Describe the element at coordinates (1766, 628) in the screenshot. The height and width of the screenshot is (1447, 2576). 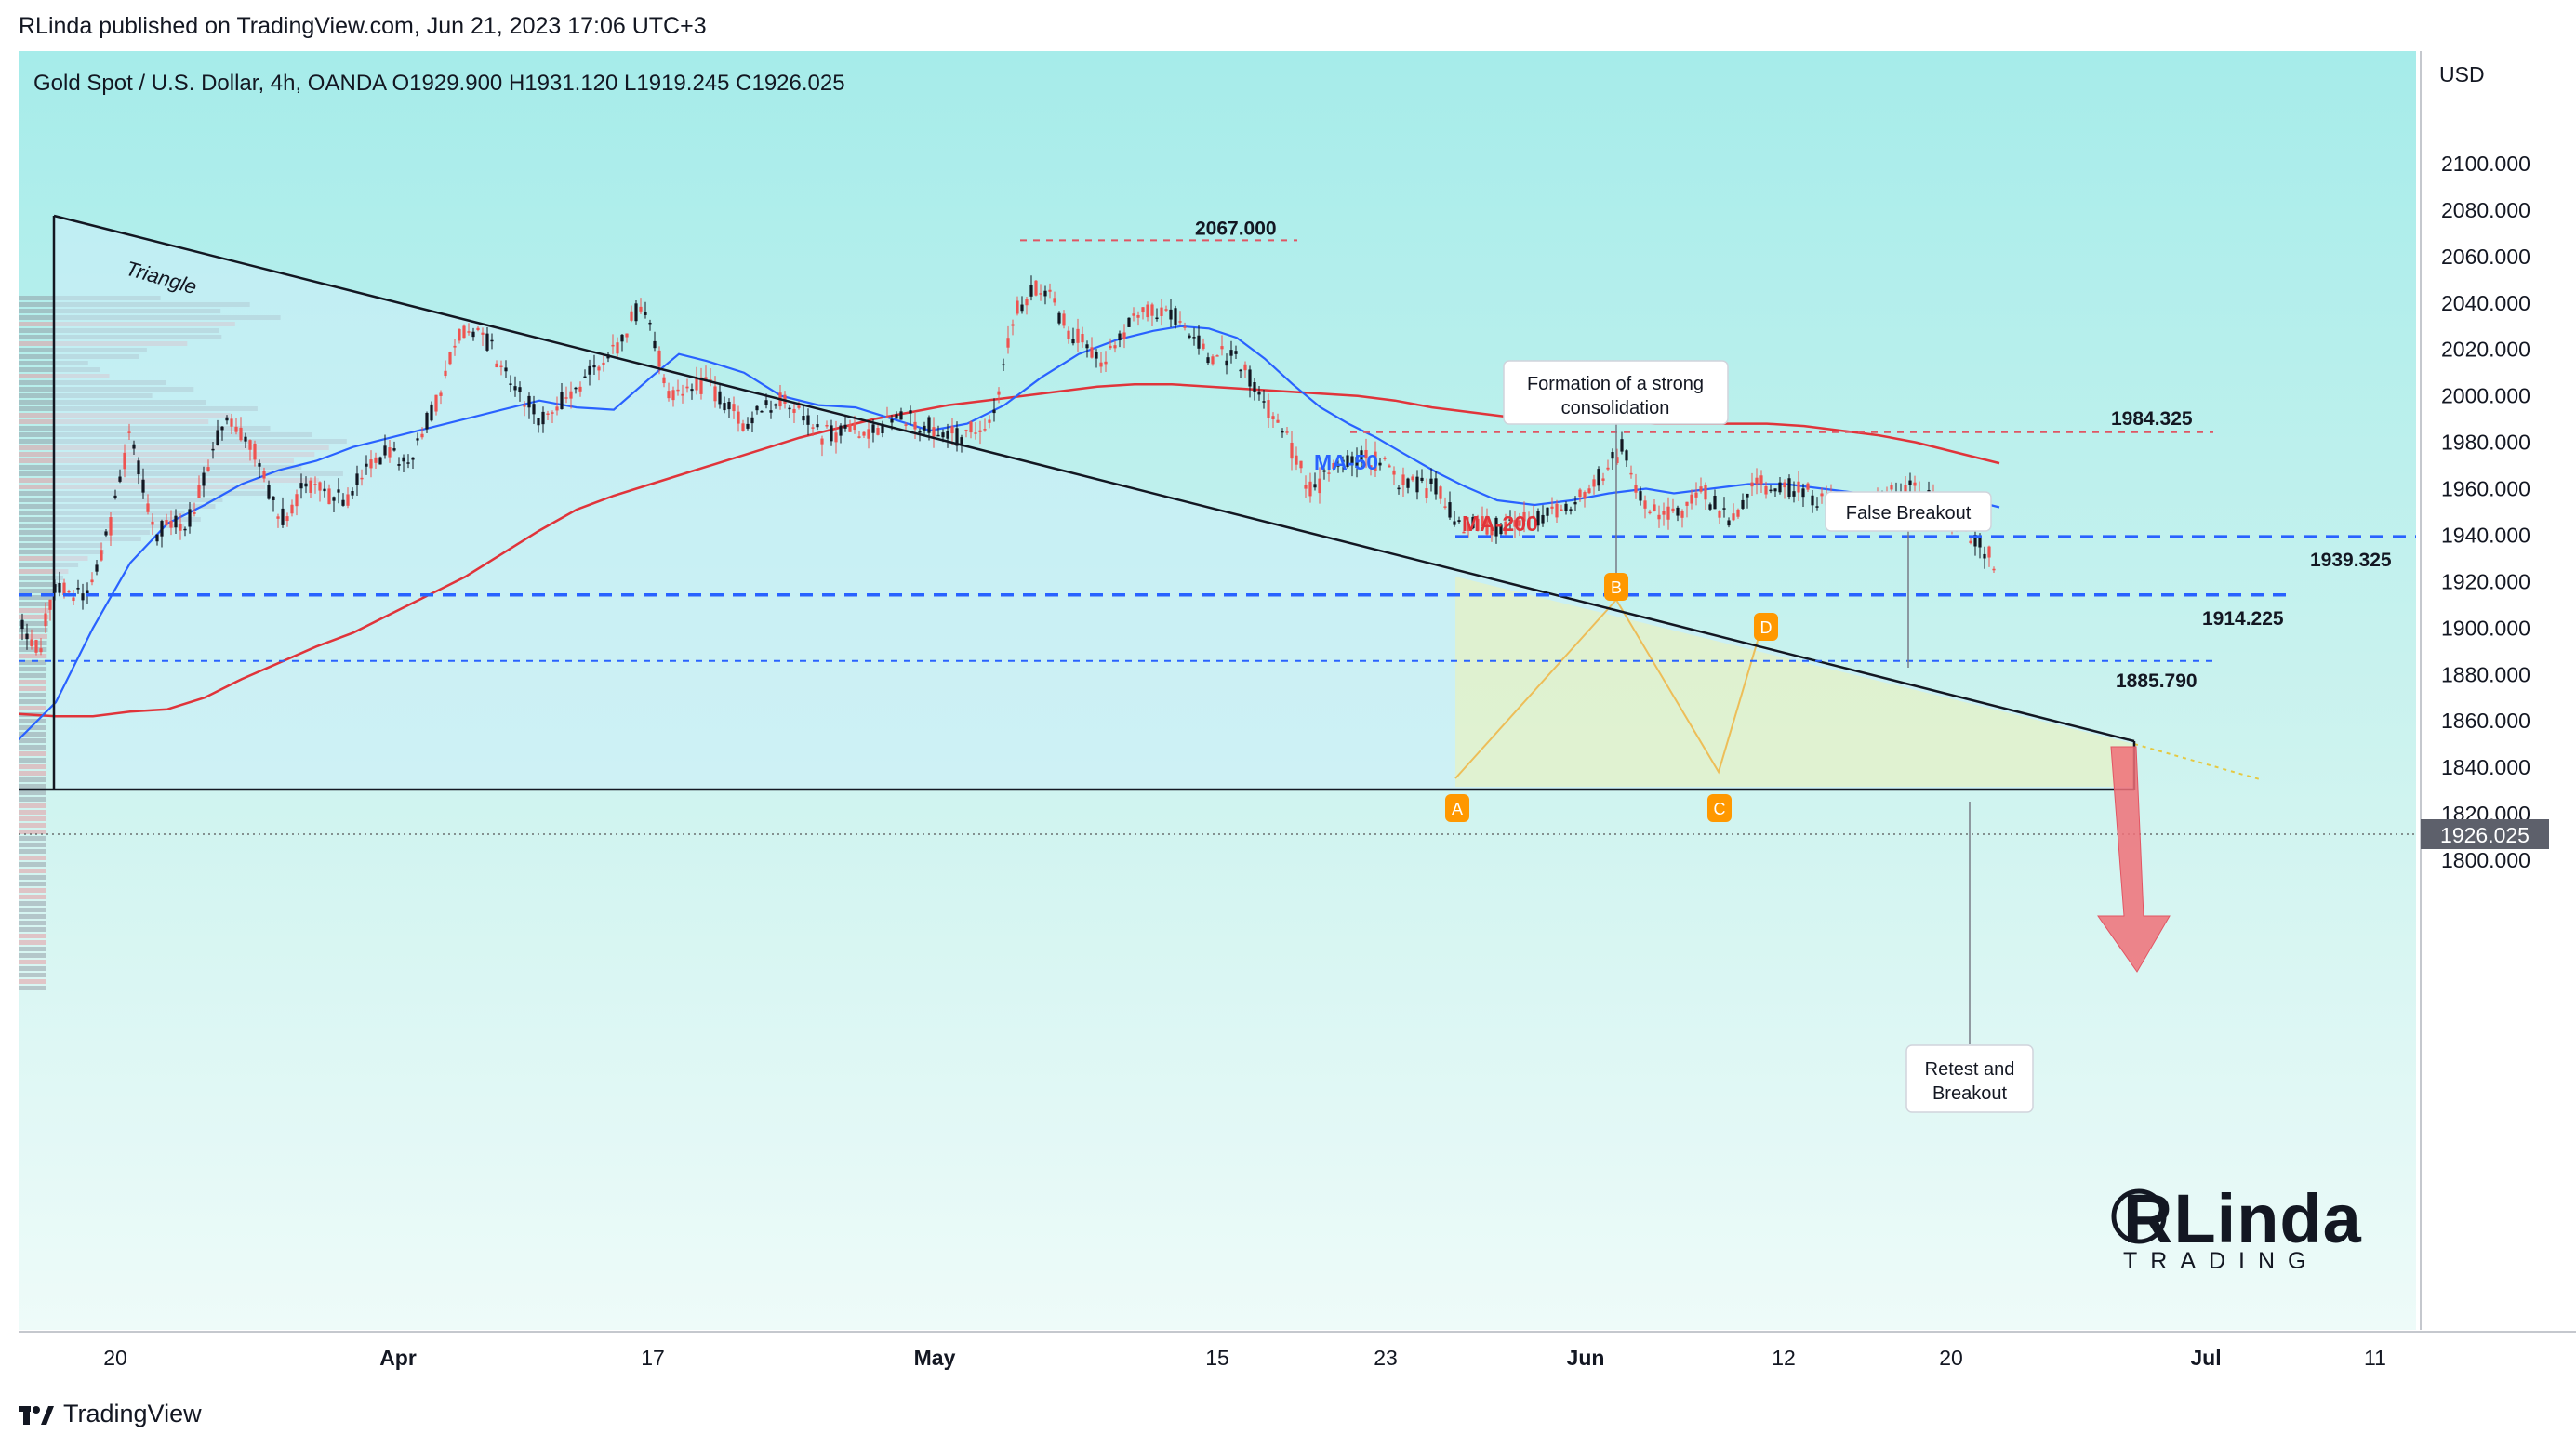
I see `marker-label: D` at that location.